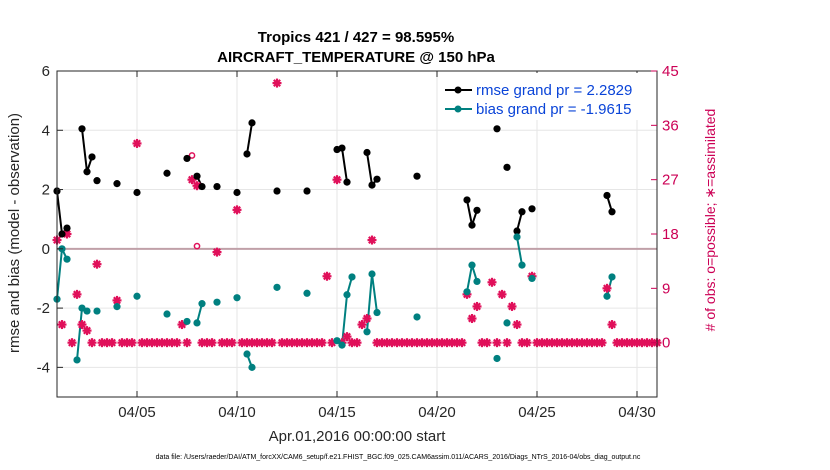 Image resolution: width=830 pixels, height=470 pixels. What do you see at coordinates (670, 234) in the screenshot?
I see `y-right-tick-label: 18` at bounding box center [670, 234].